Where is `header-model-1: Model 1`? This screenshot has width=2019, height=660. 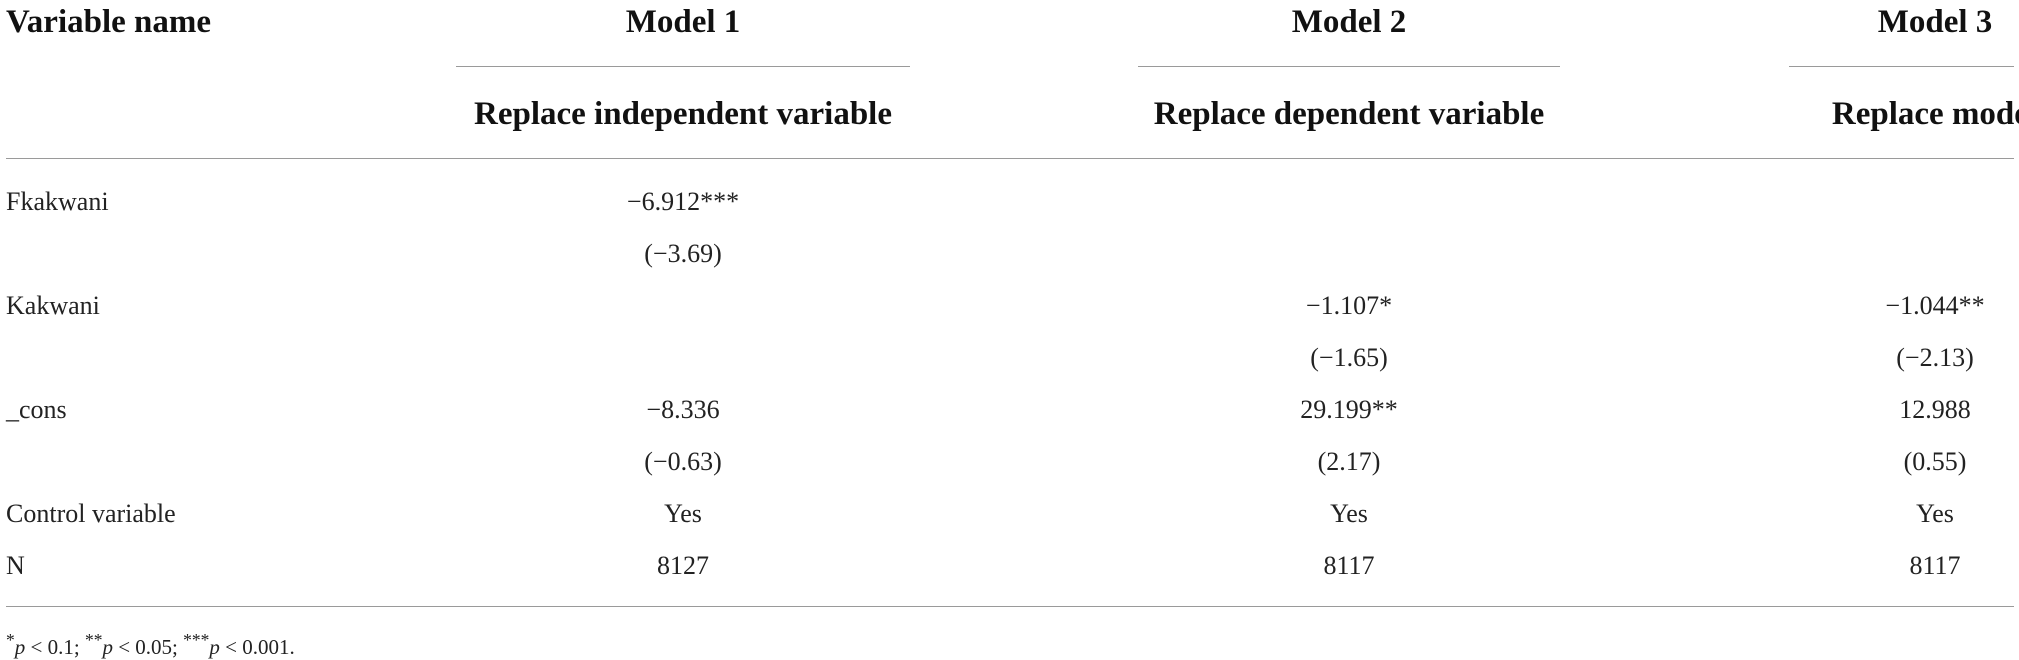 header-model-1: Model 1 is located at coordinates (683, 22).